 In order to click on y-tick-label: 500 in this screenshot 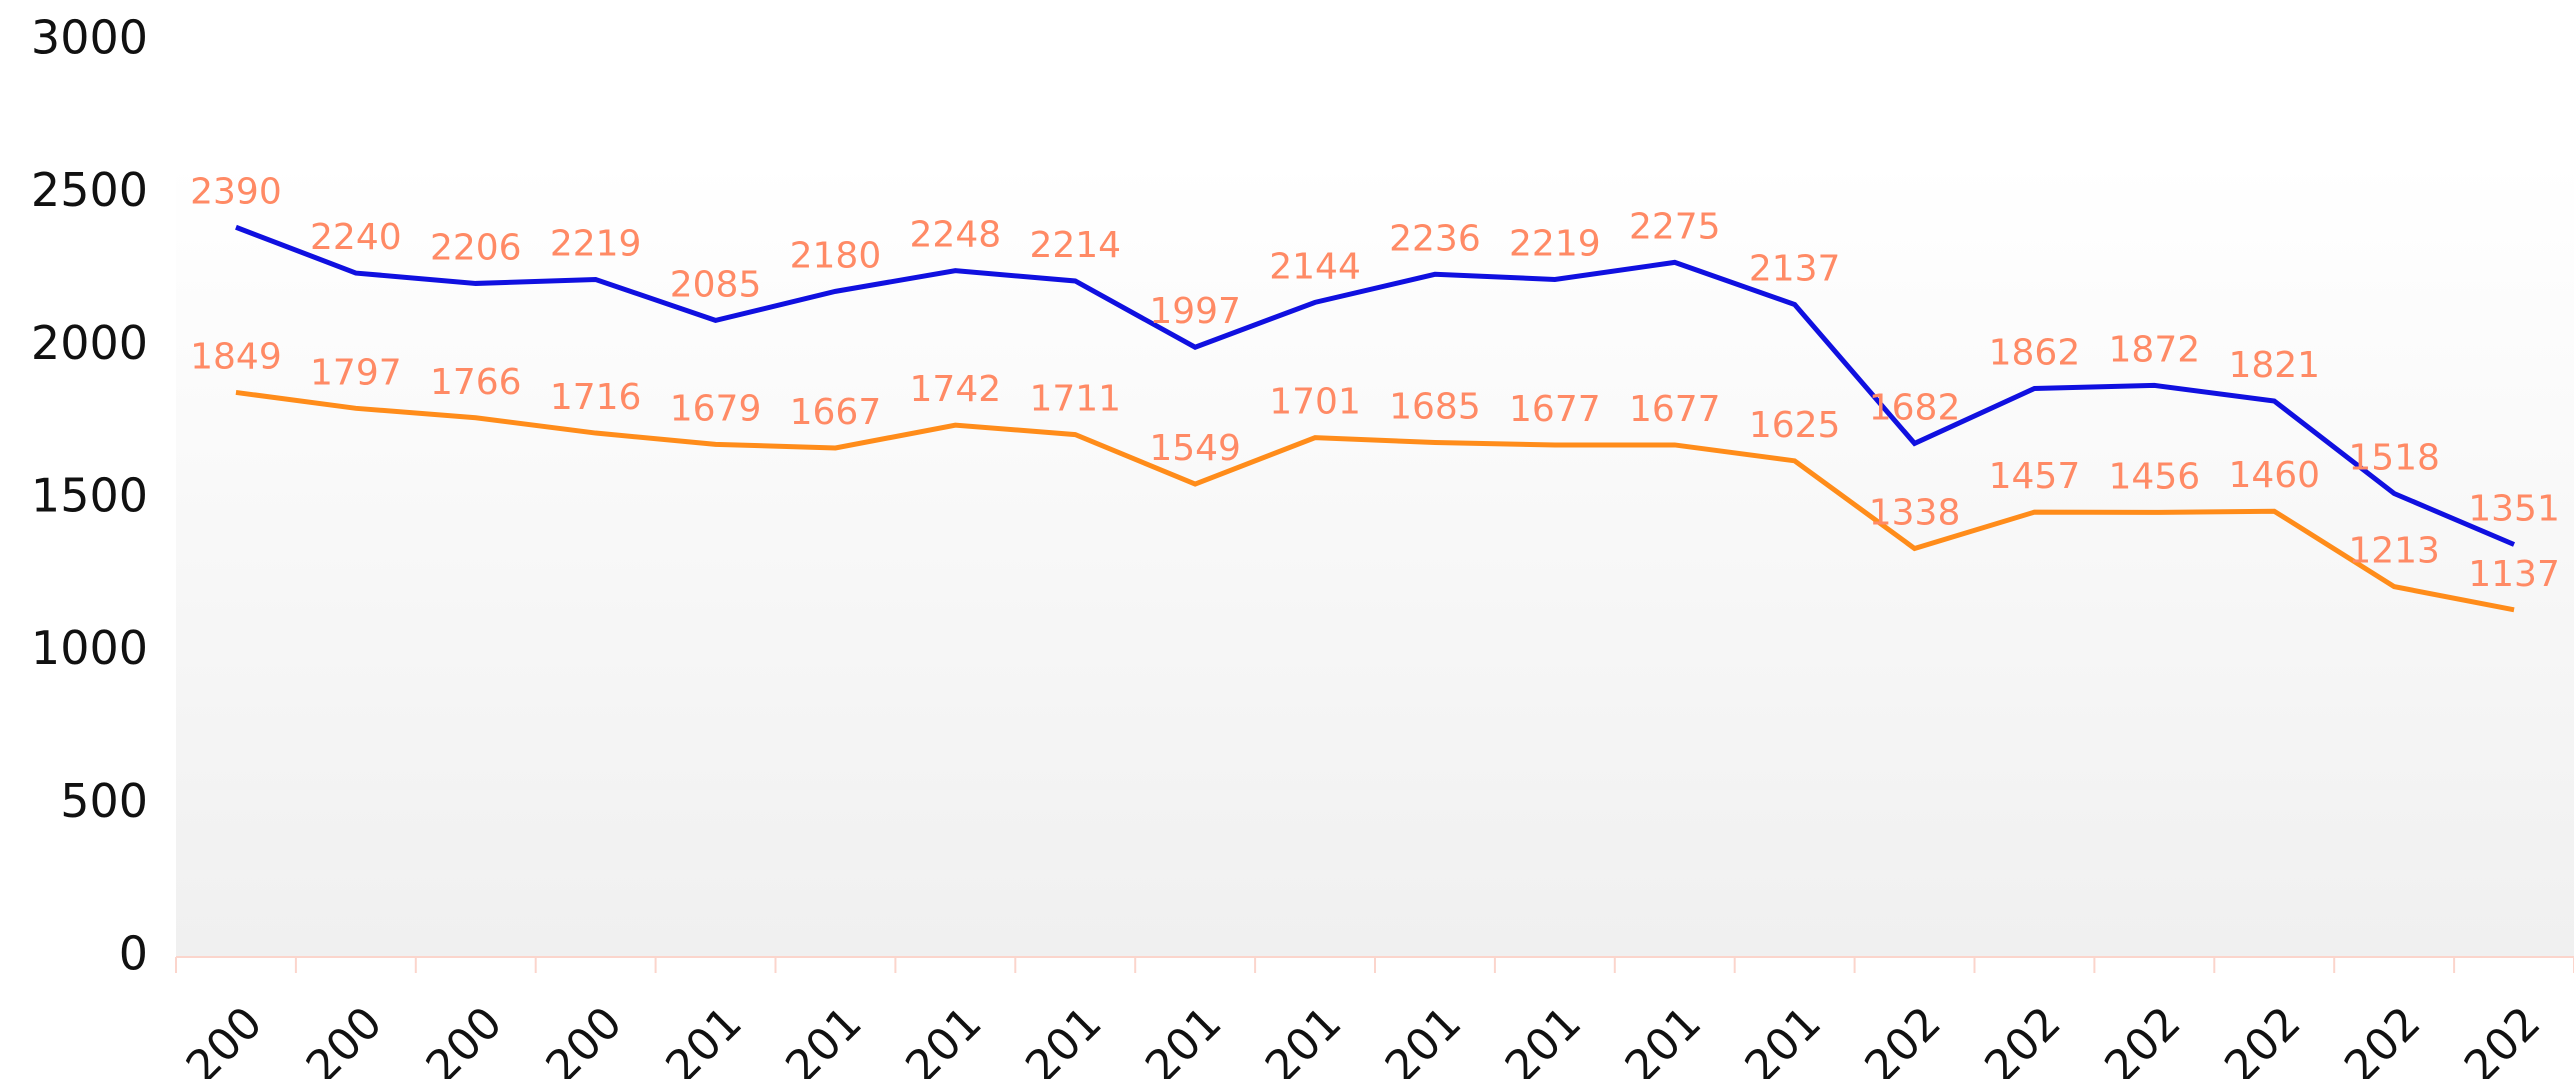, I will do `click(104, 801)`.